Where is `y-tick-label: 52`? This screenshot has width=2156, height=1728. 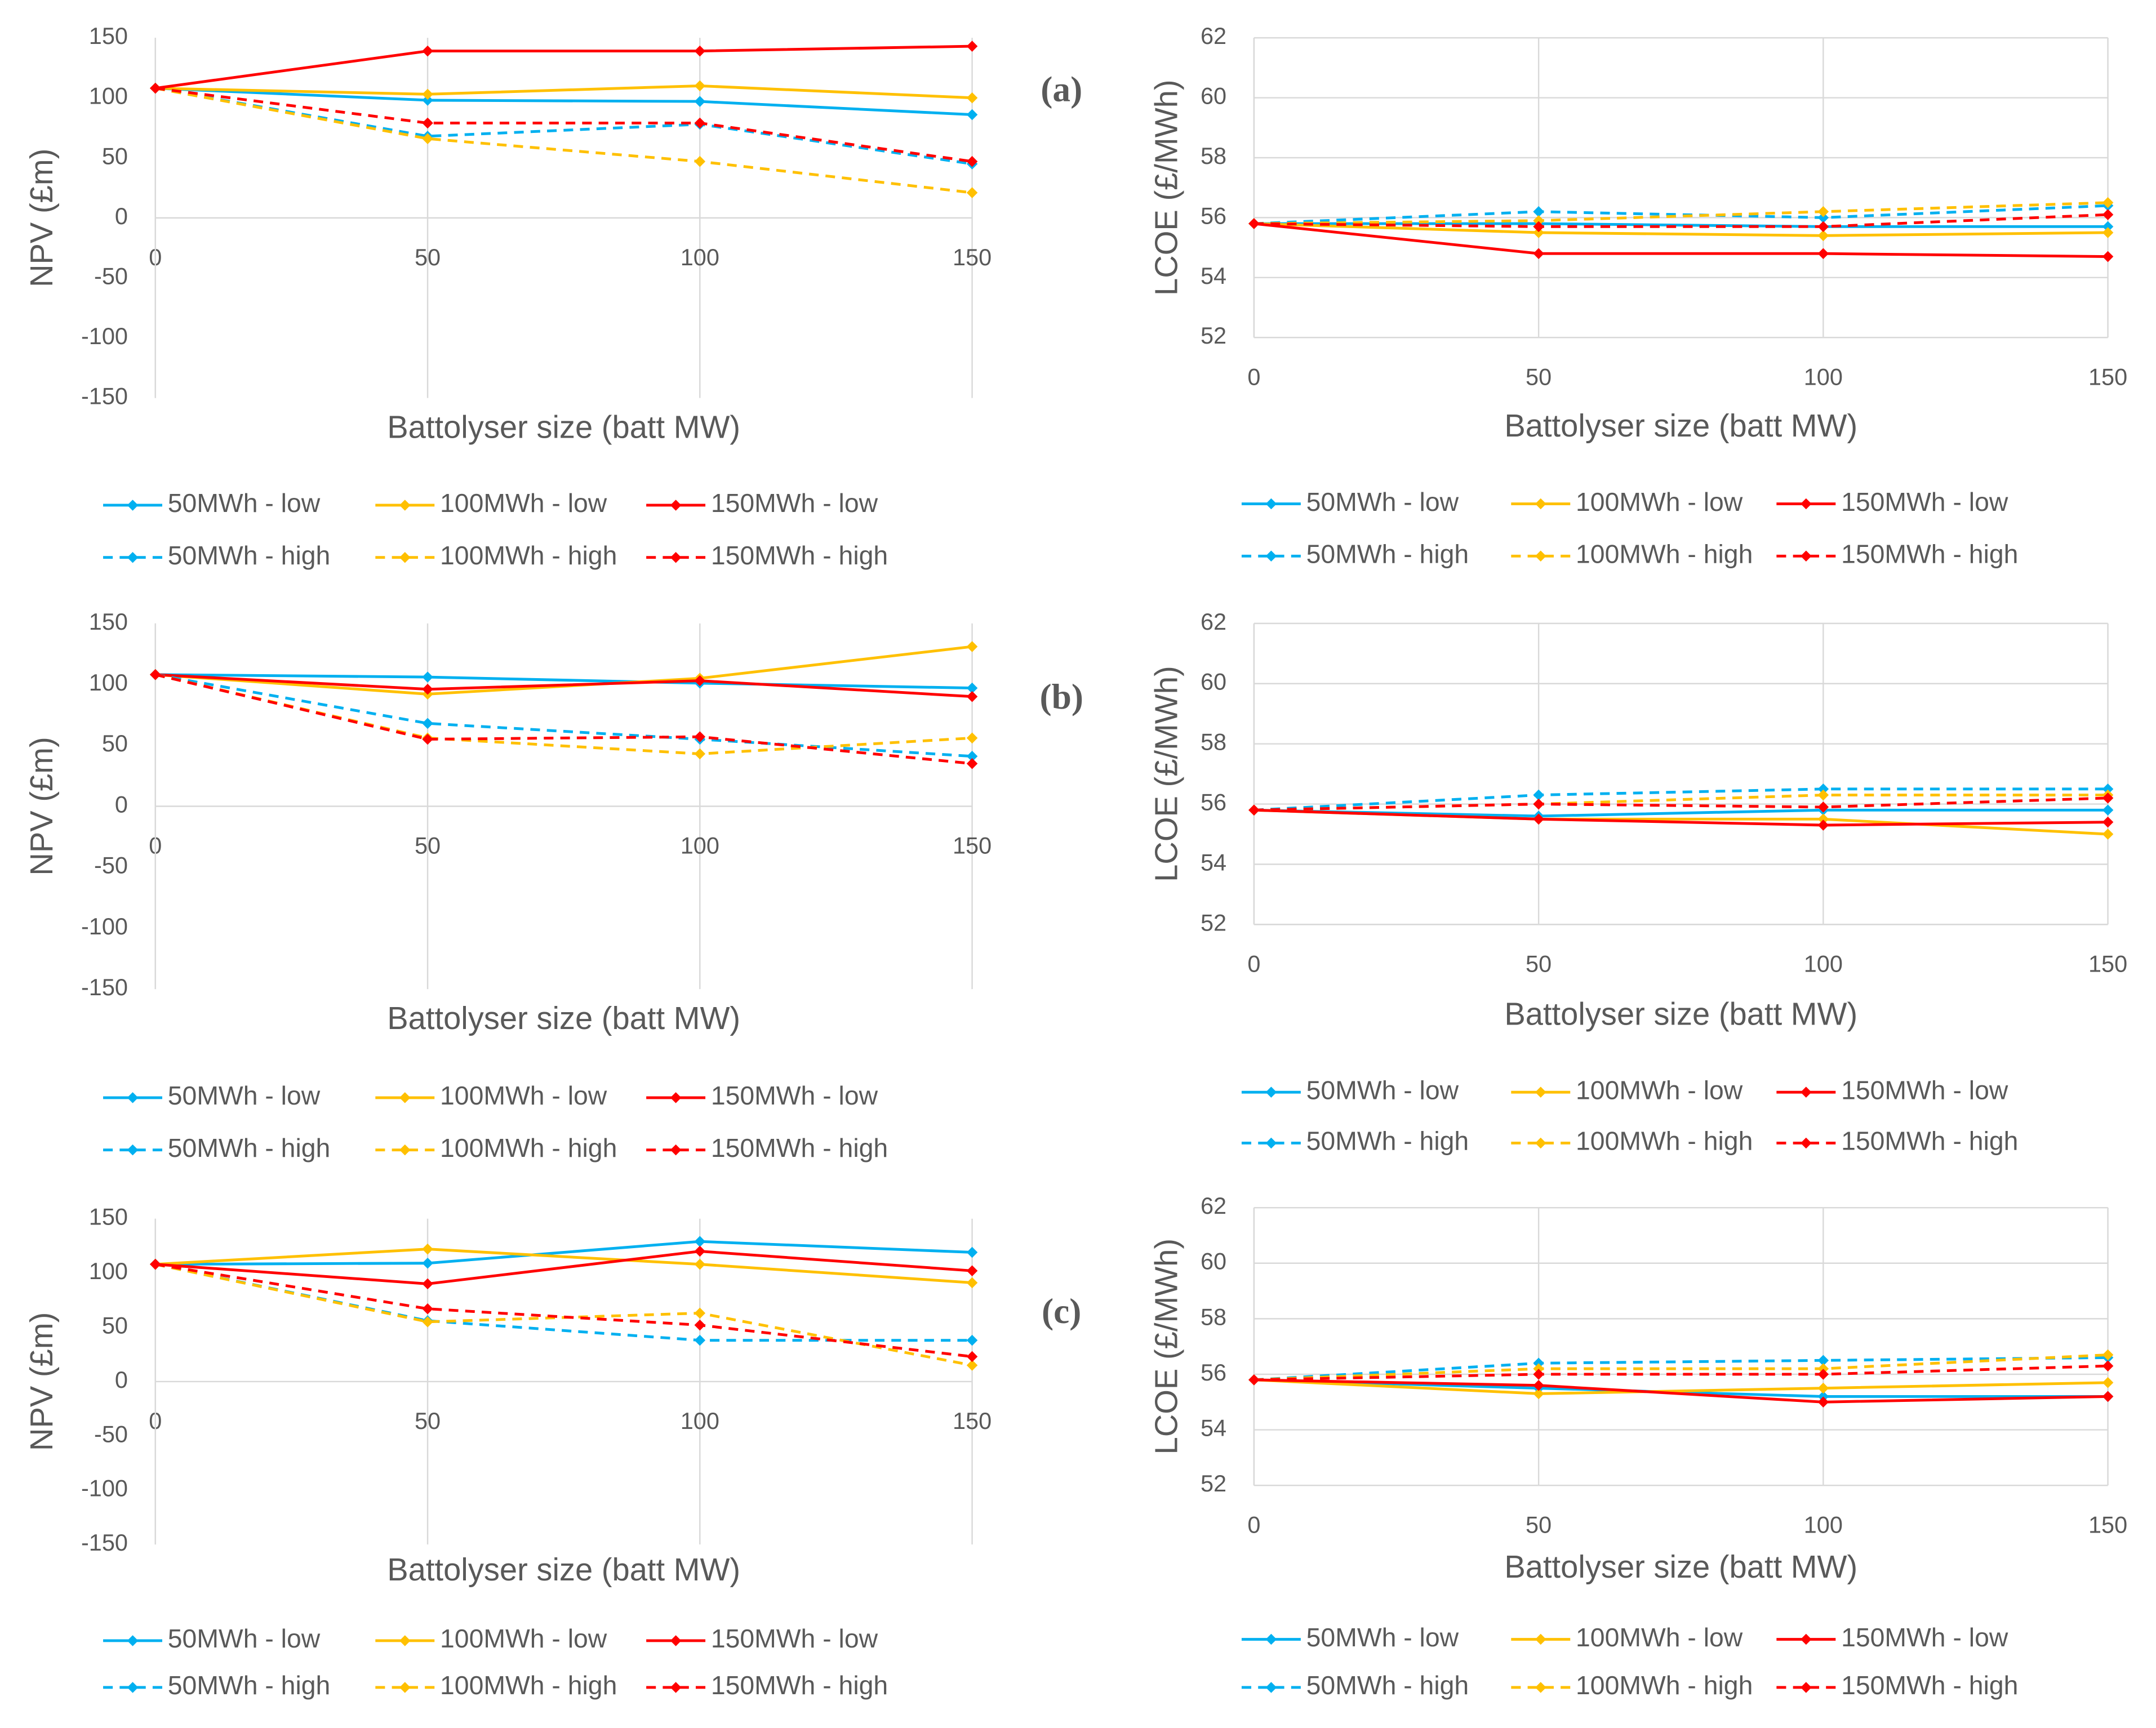 y-tick-label: 52 is located at coordinates (1213, 1483).